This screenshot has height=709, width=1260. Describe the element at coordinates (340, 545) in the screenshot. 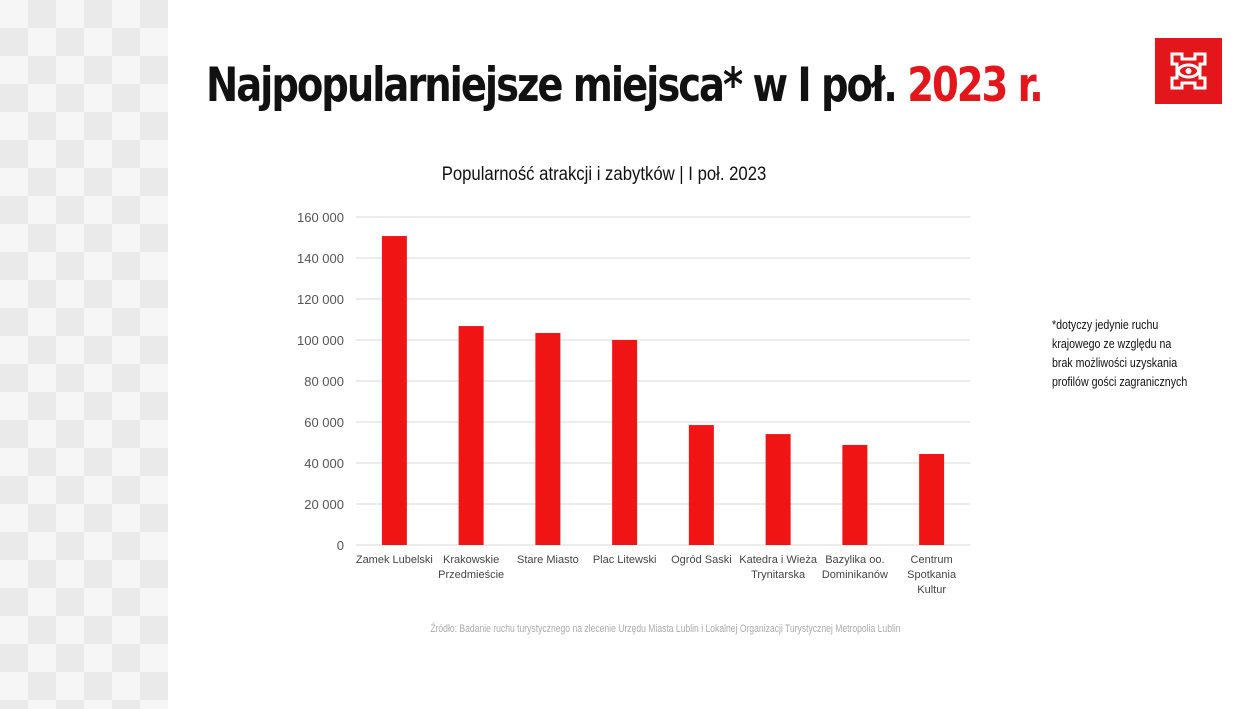

I see `y-tick-label: 0` at that location.